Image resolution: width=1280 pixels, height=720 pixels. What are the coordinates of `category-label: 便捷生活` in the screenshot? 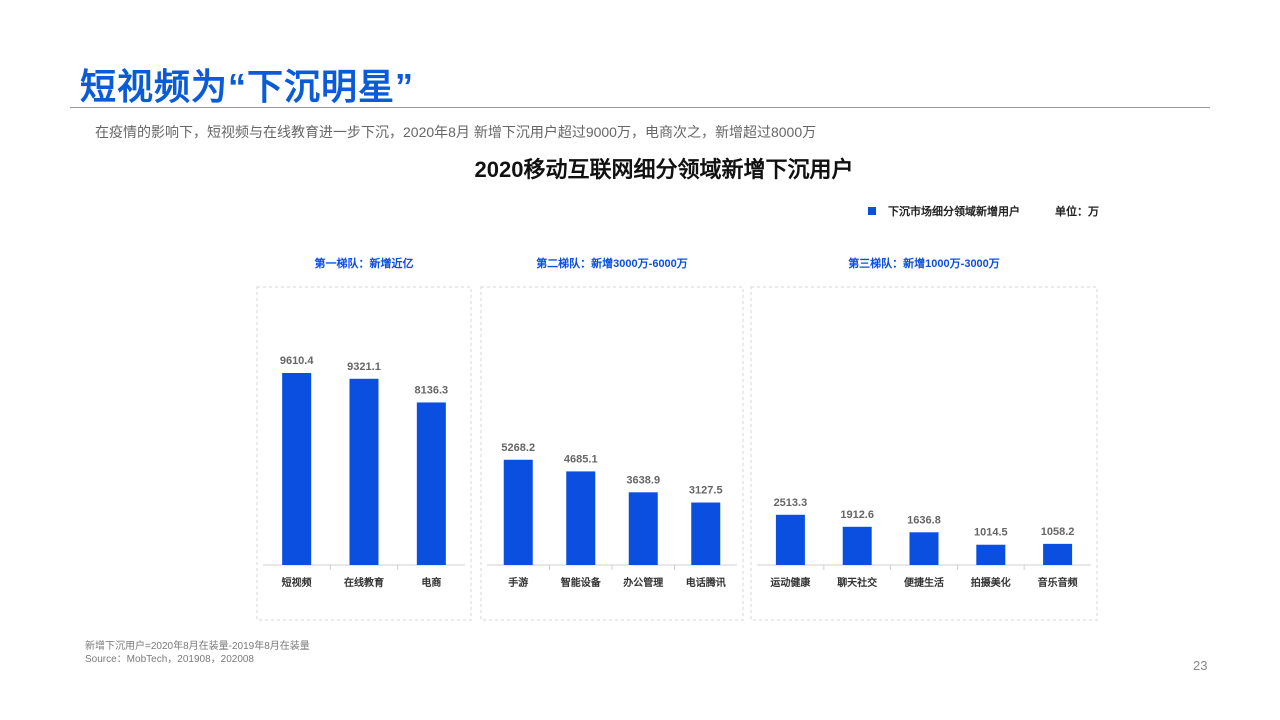 It's located at (924, 582).